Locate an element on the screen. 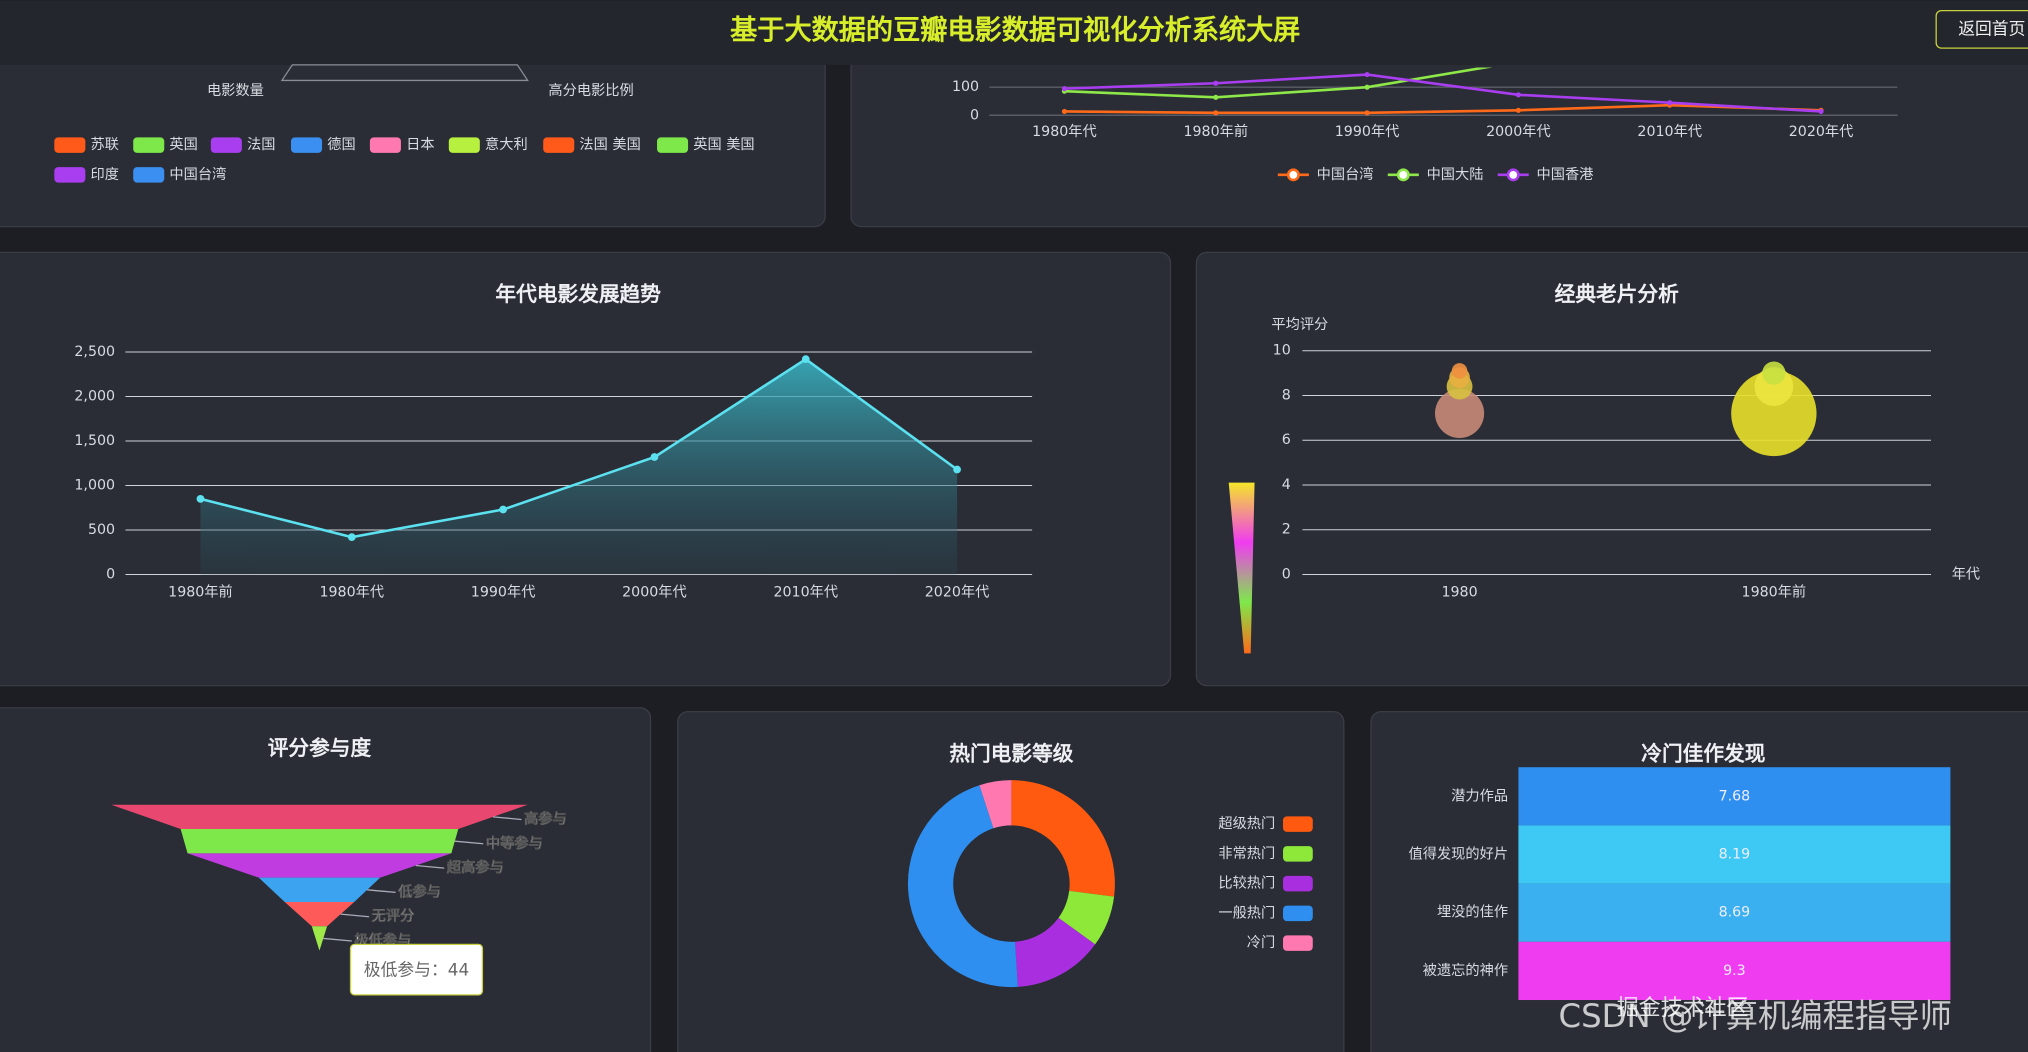  y-tick-label: 10 is located at coordinates (1282, 351).